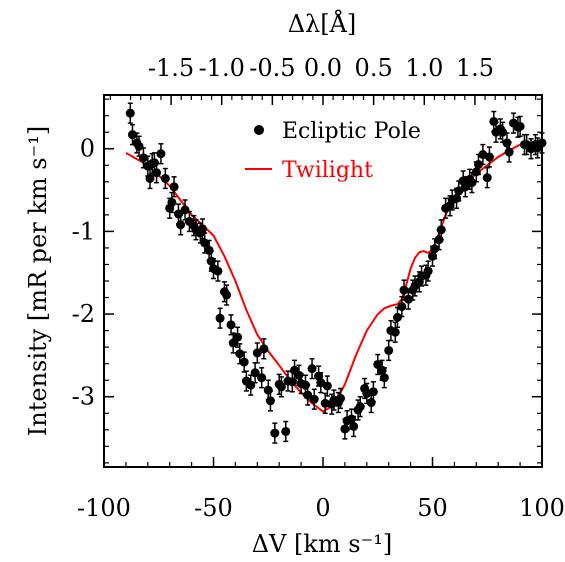 The width and height of the screenshot is (565, 562). Describe the element at coordinates (259, 130) in the screenshot. I see `legend-marker-ecliptic-pole` at that location.